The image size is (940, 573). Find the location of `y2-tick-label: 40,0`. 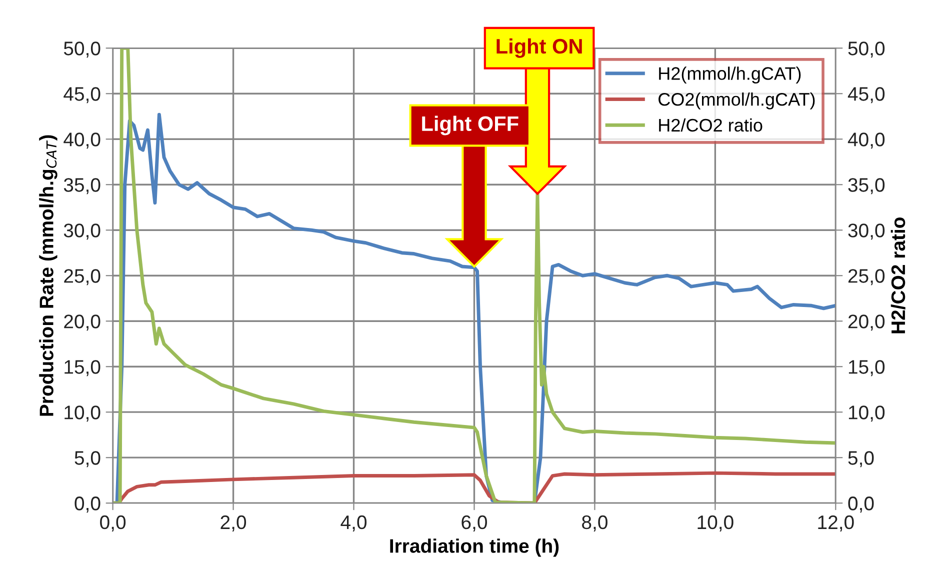

y2-tick-label: 40,0 is located at coordinates (866, 140).